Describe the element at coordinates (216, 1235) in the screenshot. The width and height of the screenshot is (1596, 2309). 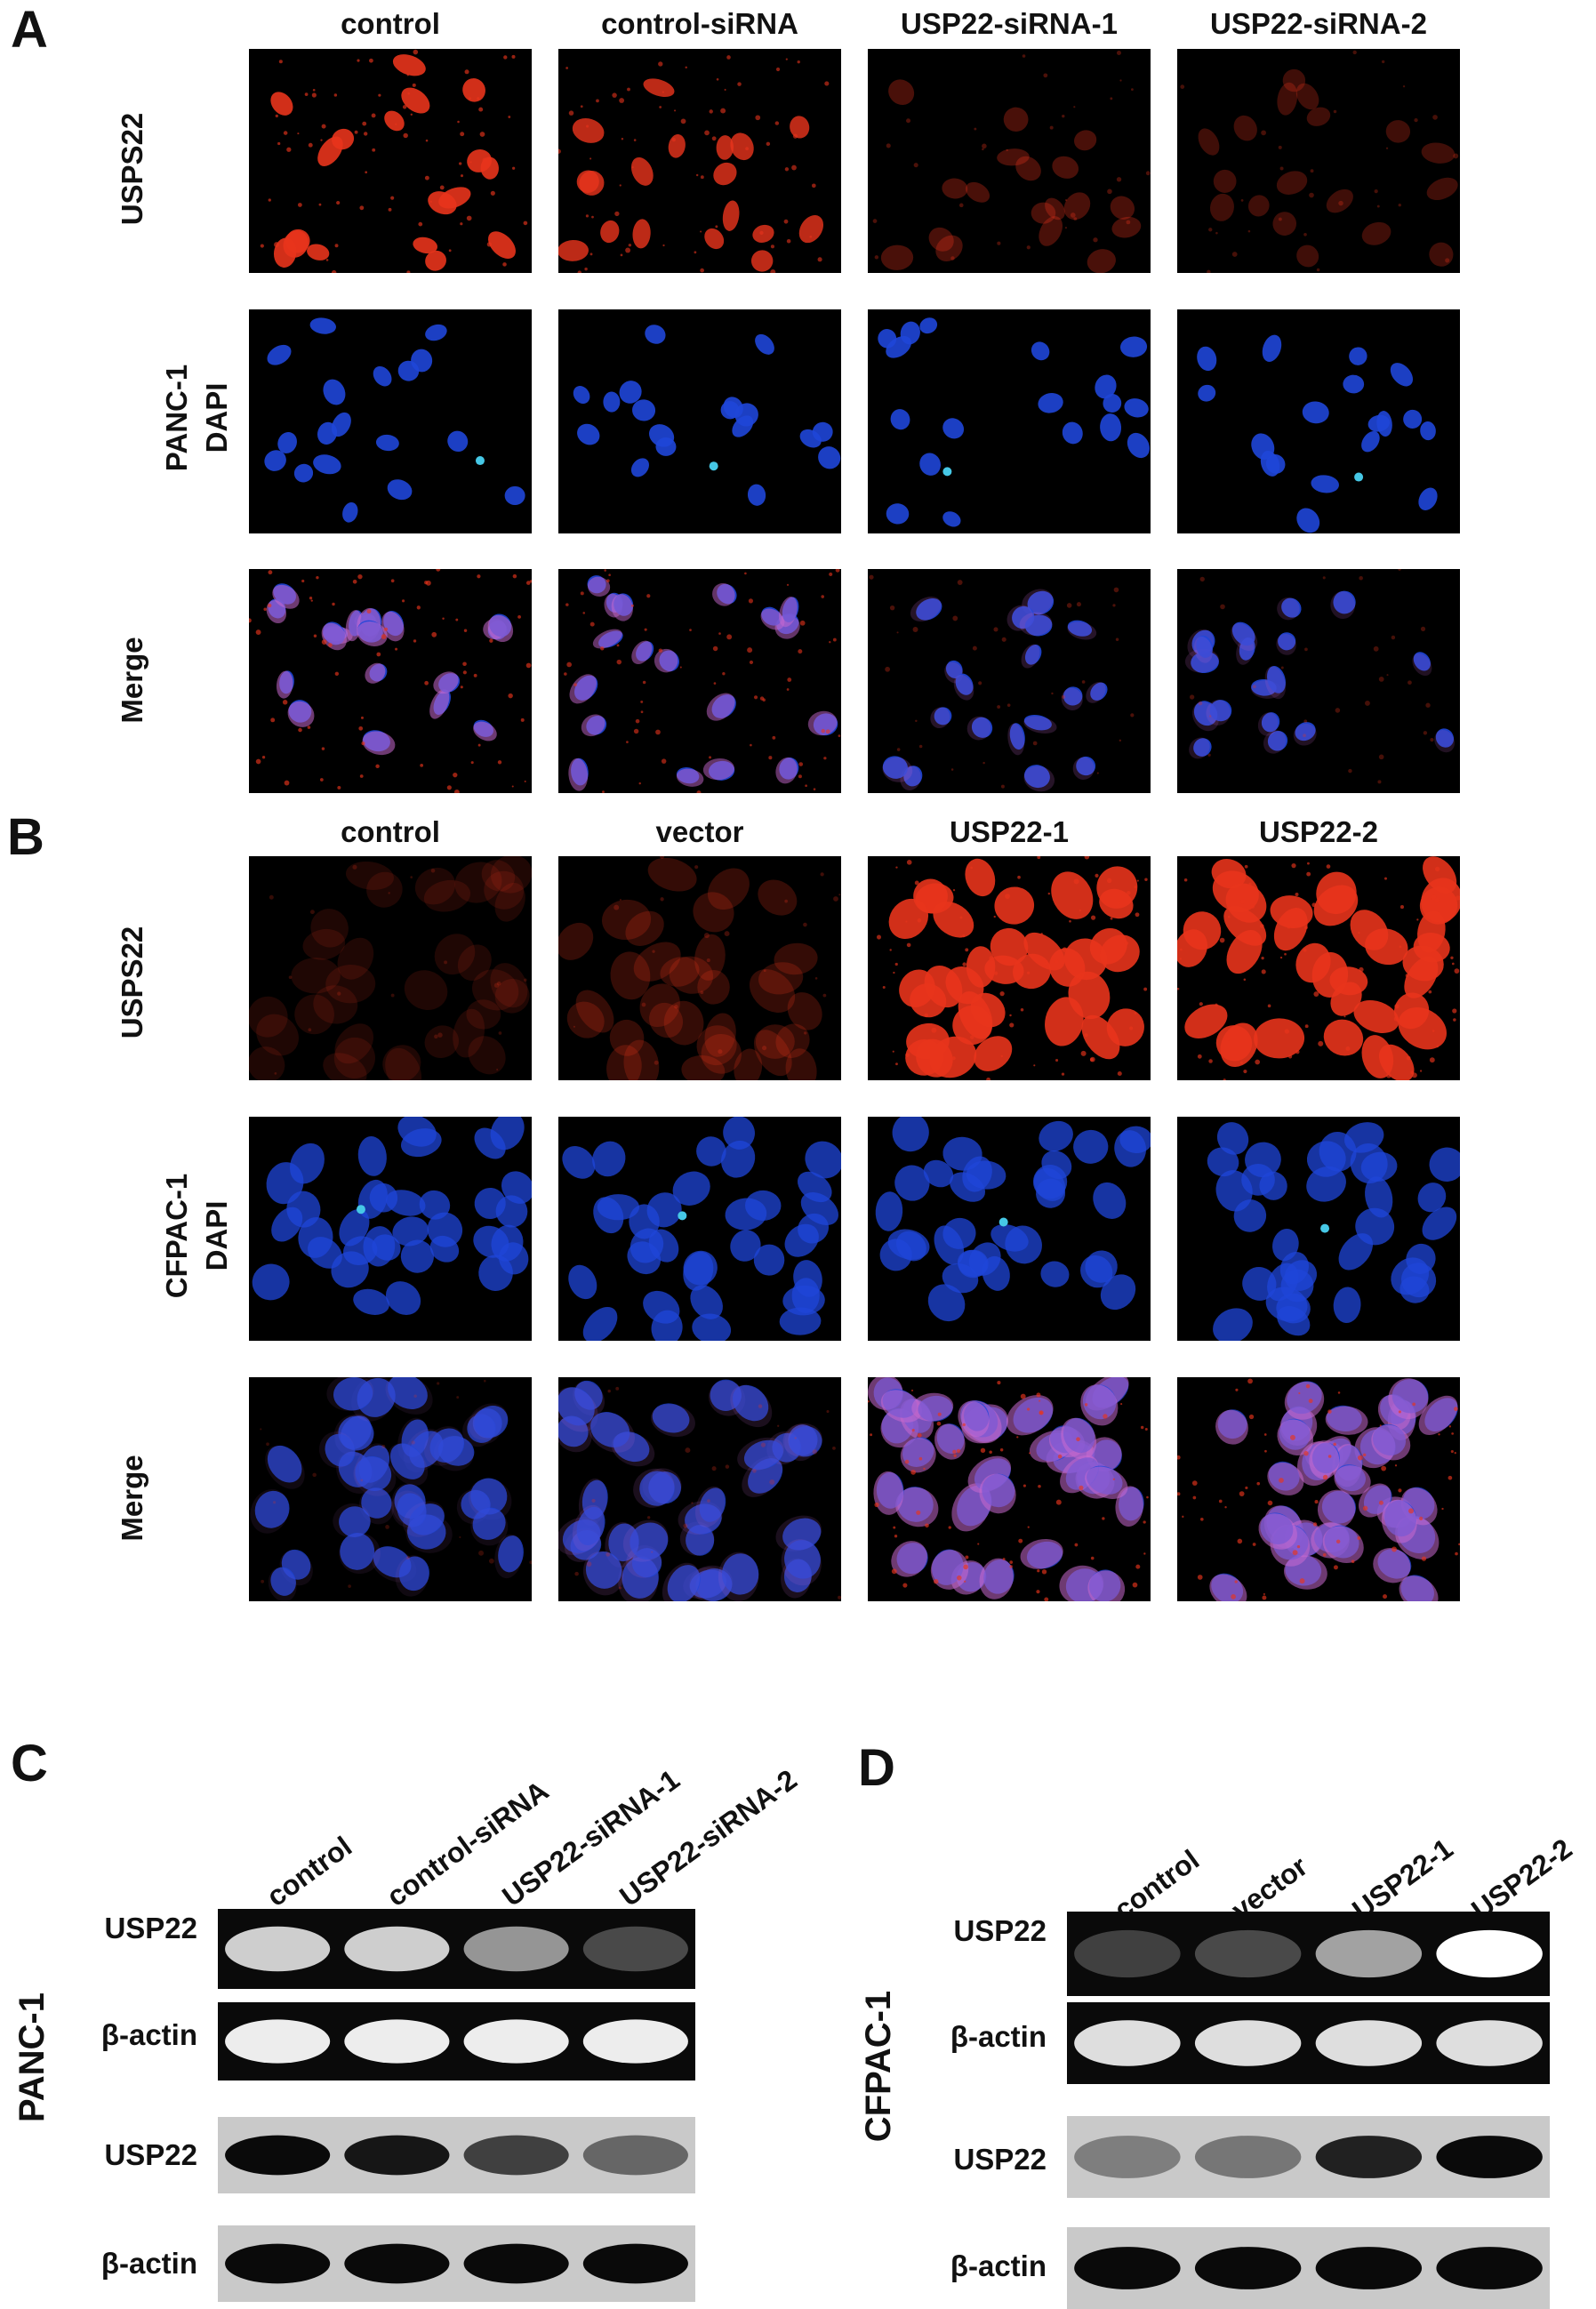
I see `panel-b-row-label: DAPI` at that location.